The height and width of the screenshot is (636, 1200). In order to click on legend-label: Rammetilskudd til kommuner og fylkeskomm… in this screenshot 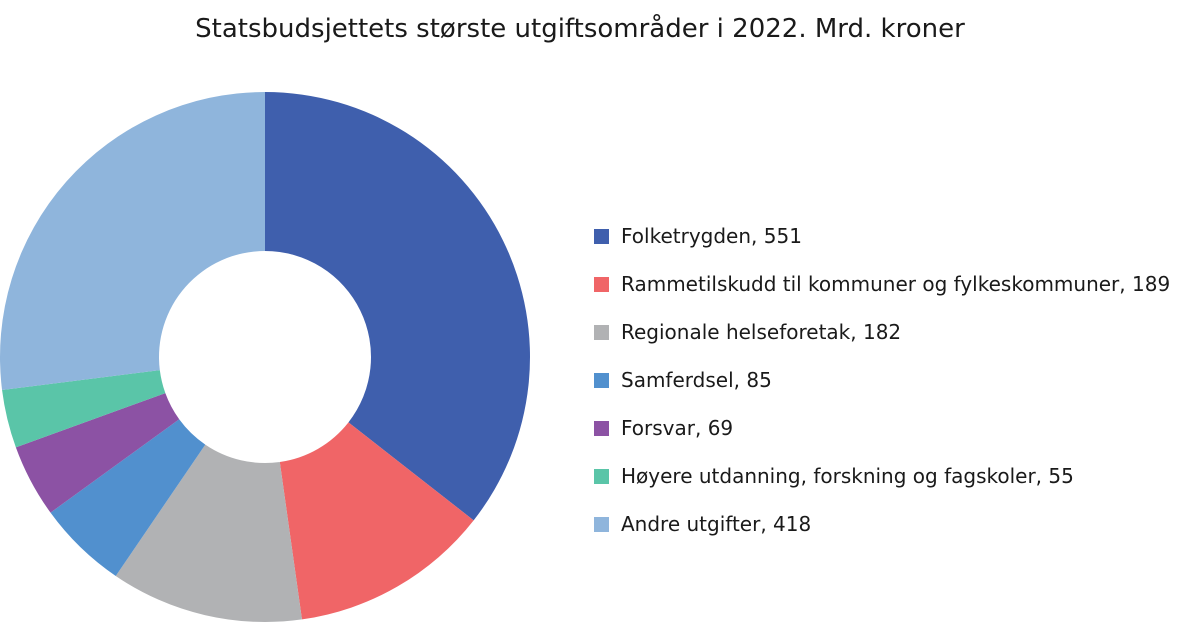, I will do `click(896, 284)`.